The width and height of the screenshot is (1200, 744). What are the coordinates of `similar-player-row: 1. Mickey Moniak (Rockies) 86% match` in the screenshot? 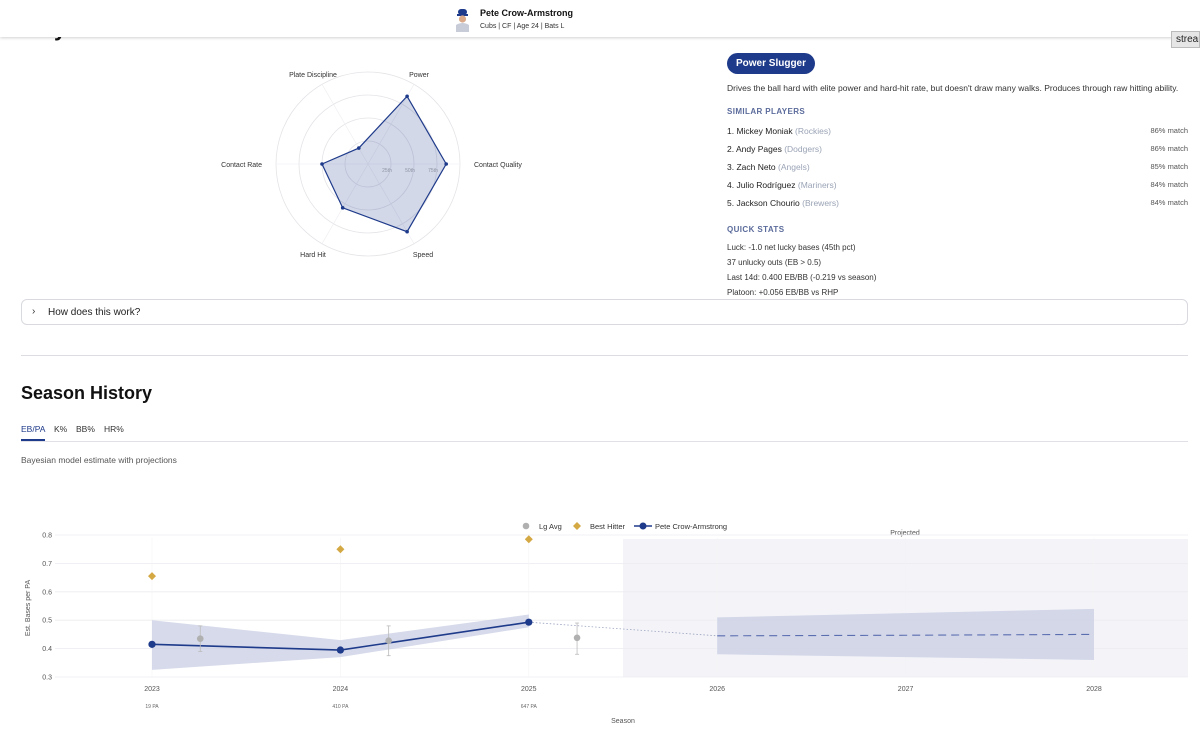 It's located at (957, 133).